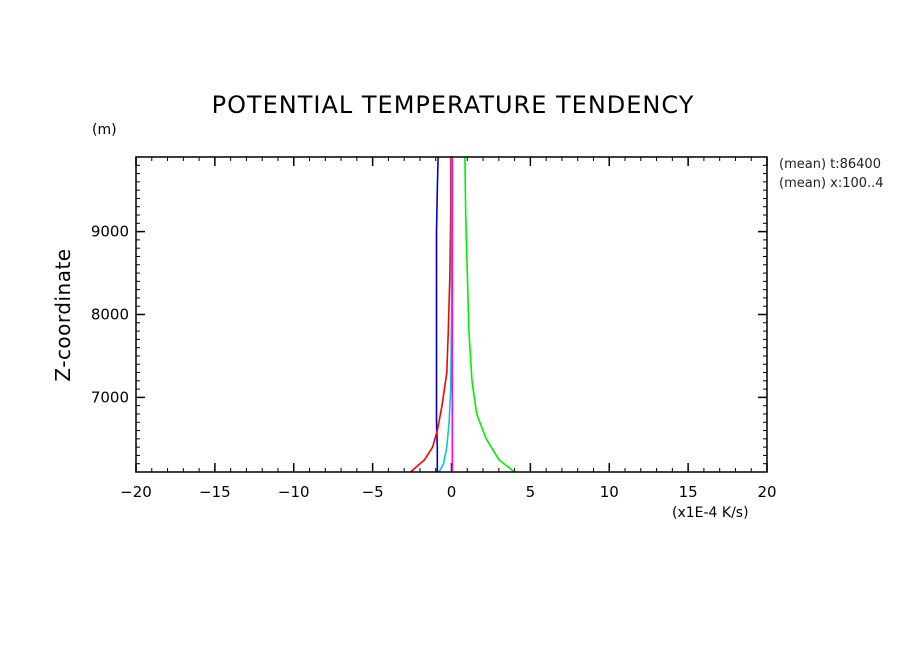 This screenshot has width=904, height=654. I want to click on y-tick-label: 9000, so click(110, 232).